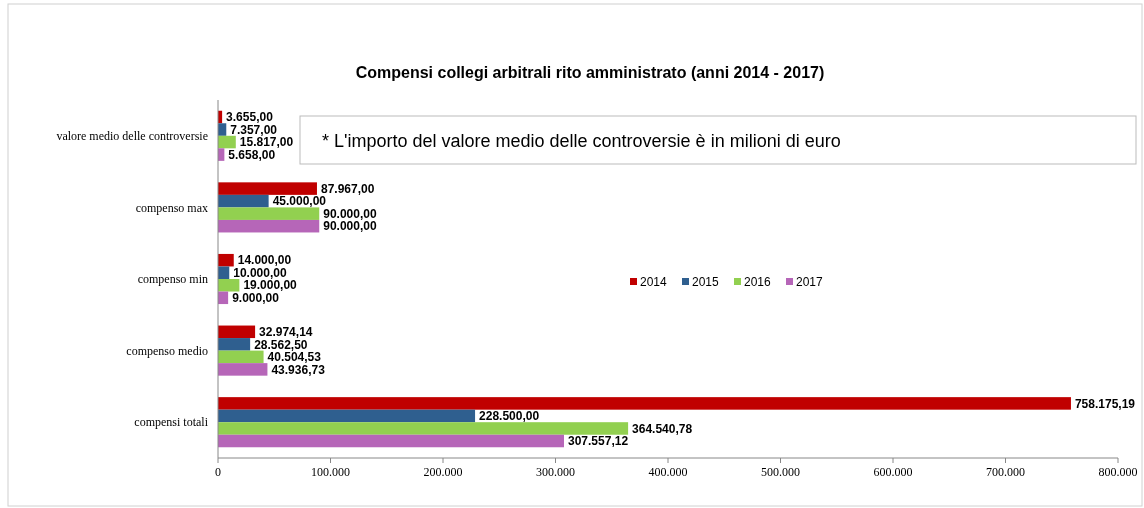 The height and width of the screenshot is (508, 1144). What do you see at coordinates (598, 441) in the screenshot?
I see `data-label: 307.557,12` at bounding box center [598, 441].